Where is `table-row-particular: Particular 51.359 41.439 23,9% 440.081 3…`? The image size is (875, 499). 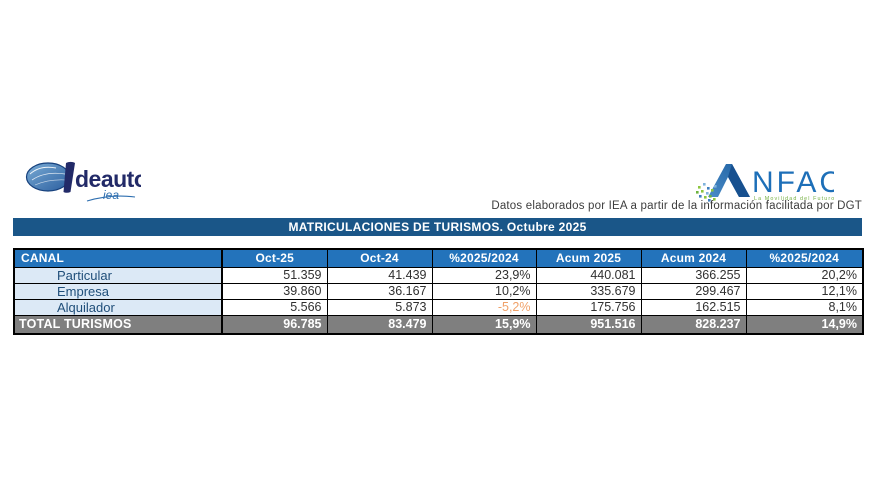 table-row-particular: Particular 51.359 41.439 23,9% 440.081 3… is located at coordinates (438, 275).